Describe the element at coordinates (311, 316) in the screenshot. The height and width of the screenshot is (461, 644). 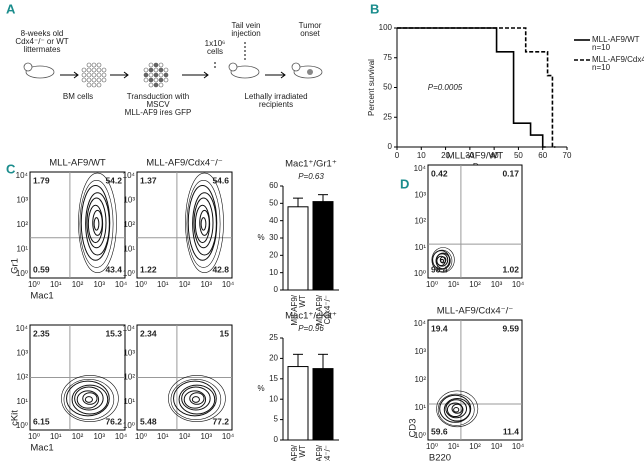
I see `chart-title: Mac1⁺/cKit⁺` at that location.